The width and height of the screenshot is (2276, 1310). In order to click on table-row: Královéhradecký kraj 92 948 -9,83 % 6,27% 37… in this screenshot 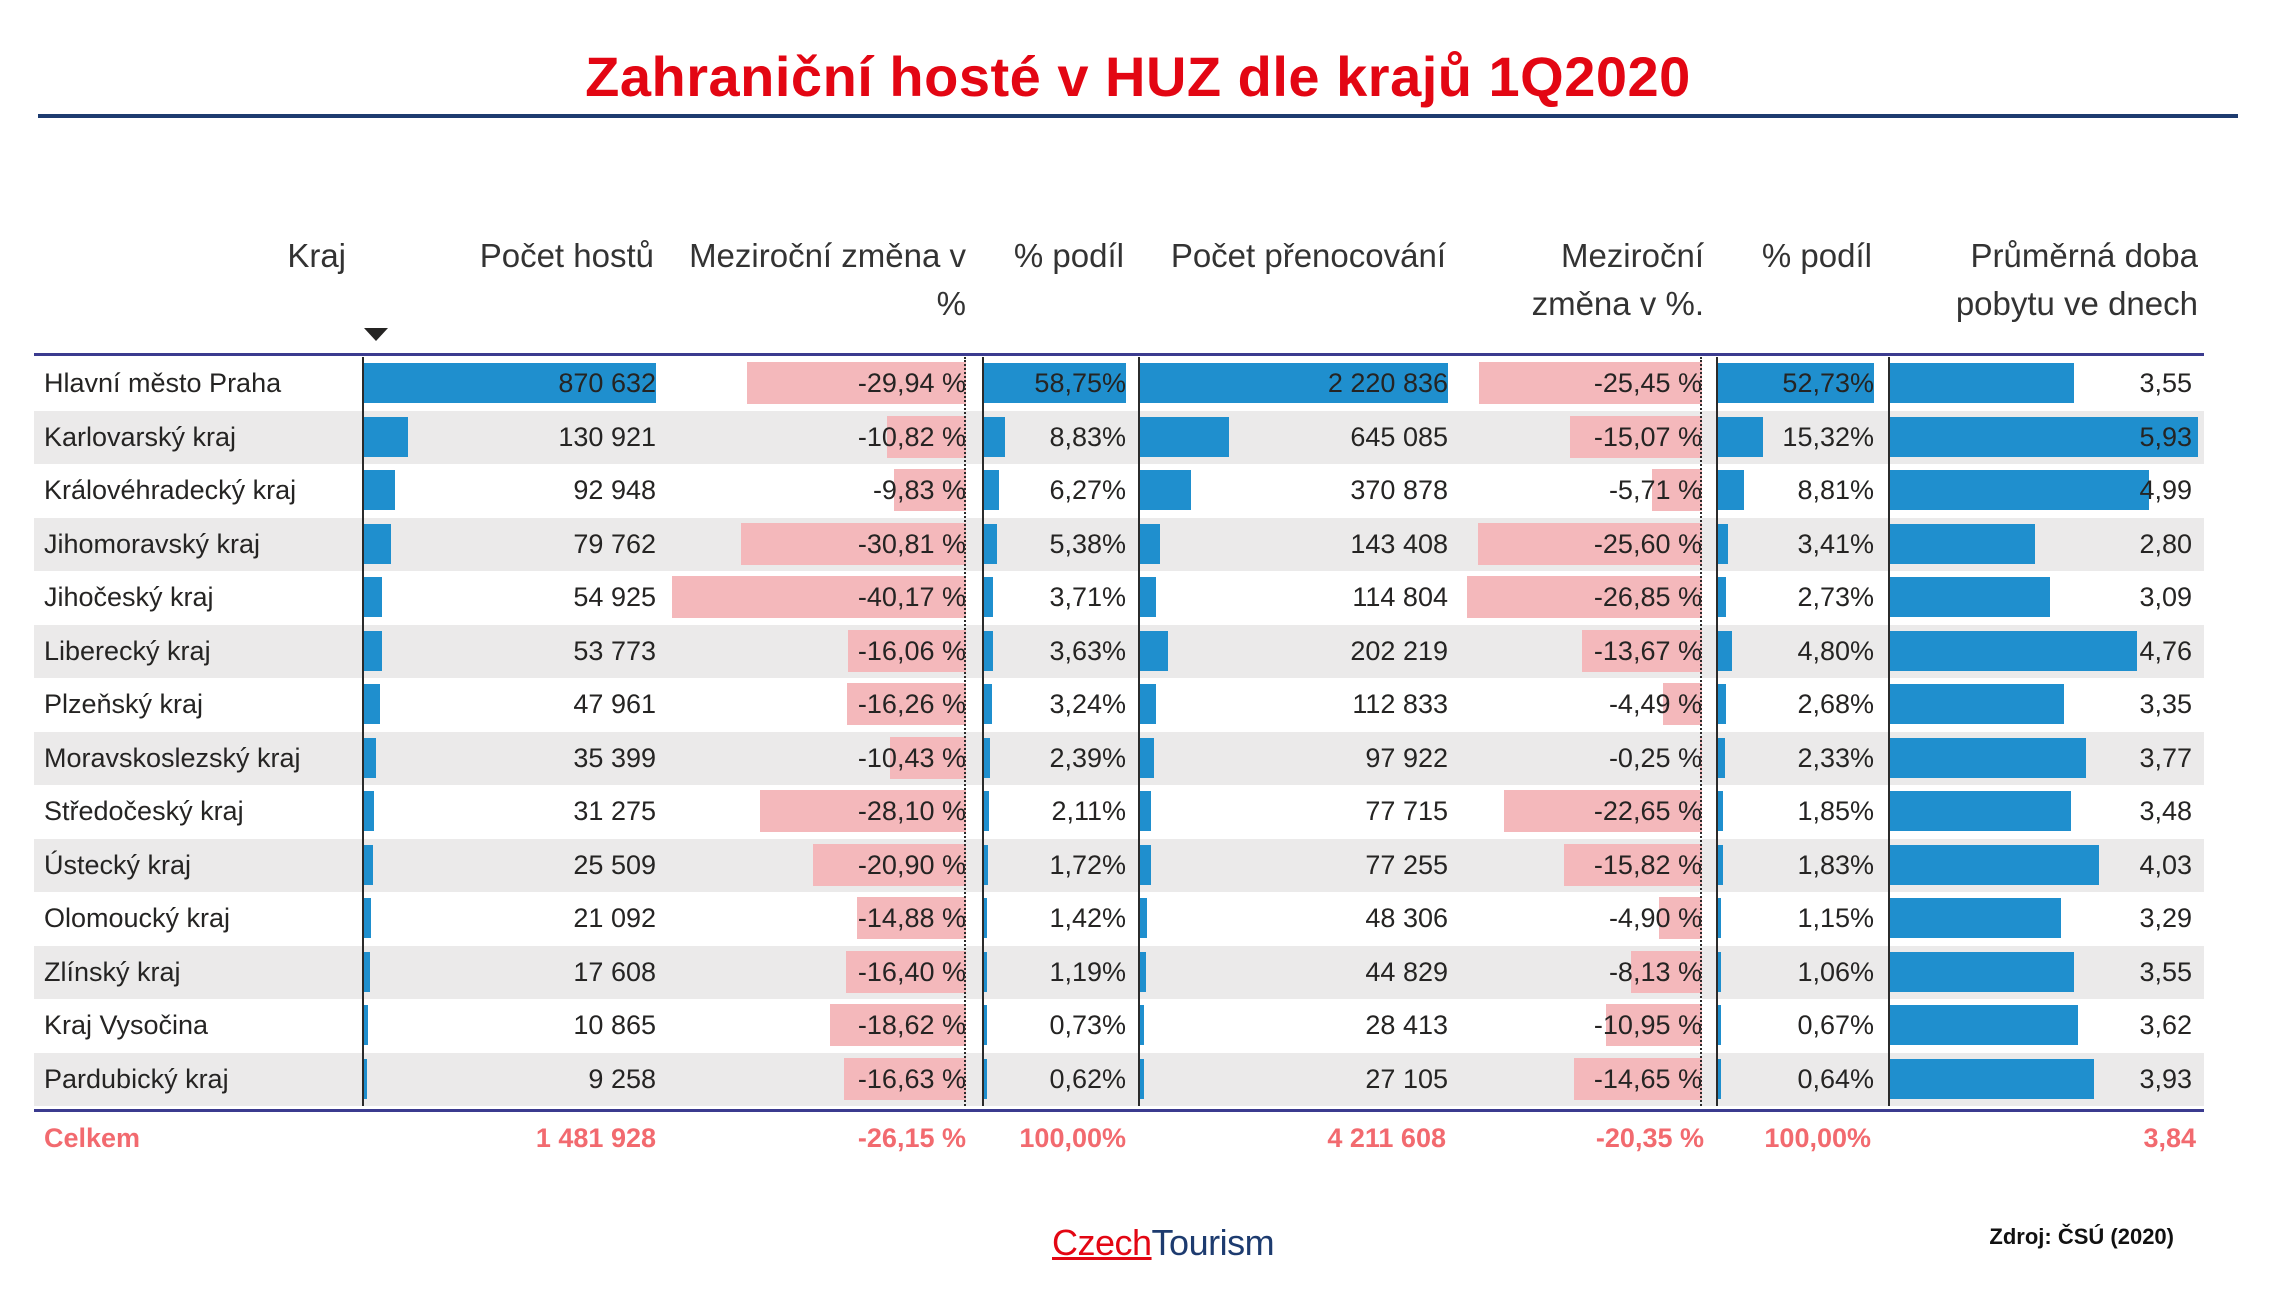, I will do `click(1119, 491)`.